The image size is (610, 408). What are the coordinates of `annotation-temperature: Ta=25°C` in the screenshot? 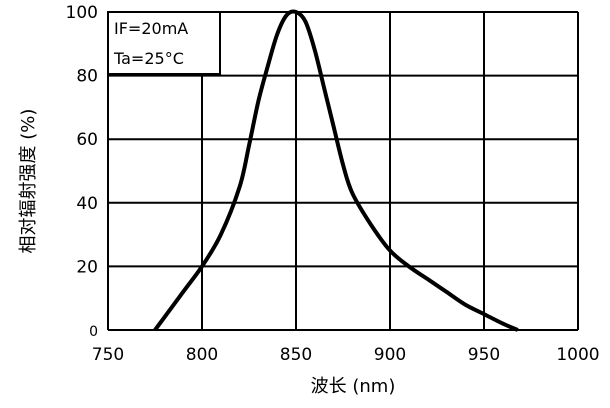 It's located at (148, 58).